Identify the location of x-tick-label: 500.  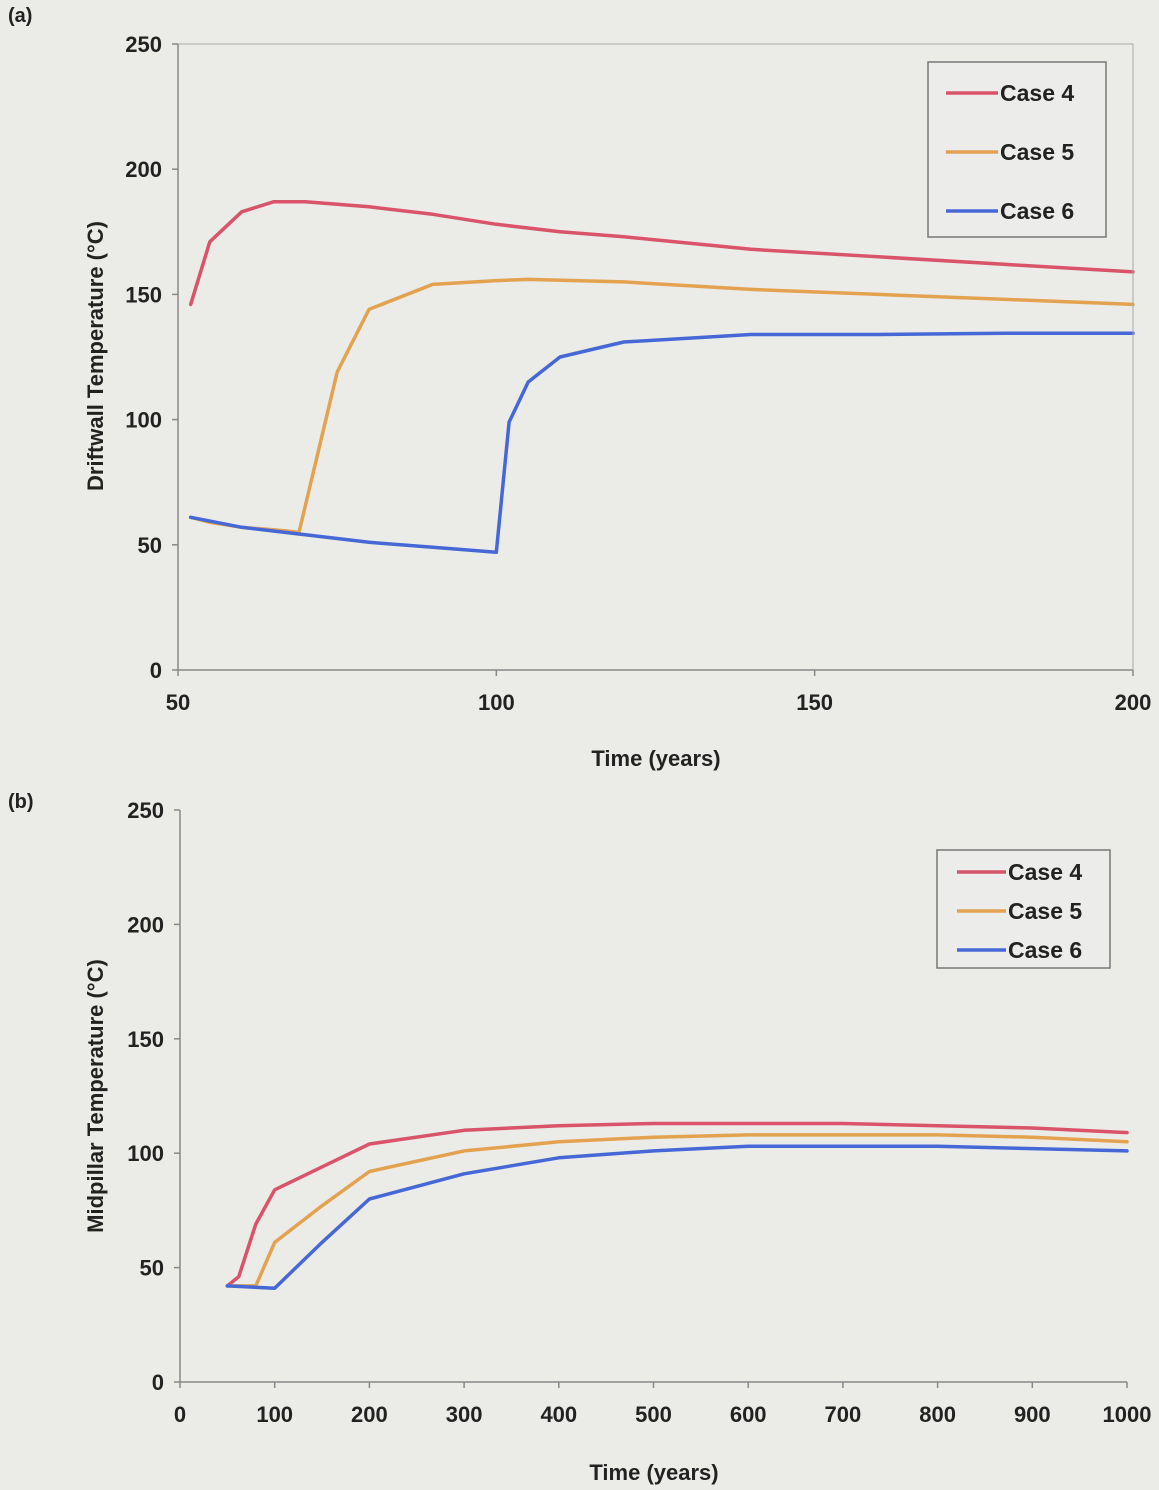
(653, 1414).